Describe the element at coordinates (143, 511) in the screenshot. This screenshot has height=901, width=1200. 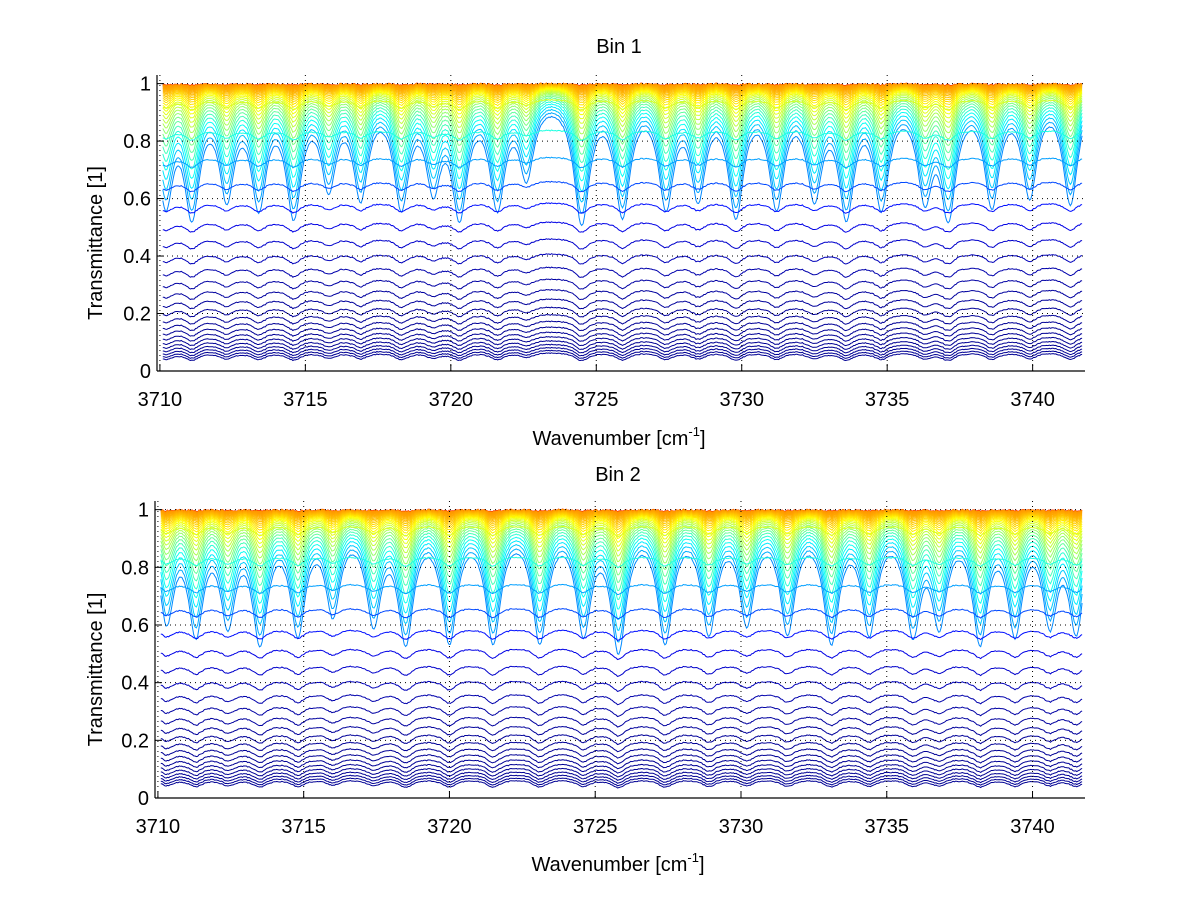
I see `y-tick-label: 1` at that location.